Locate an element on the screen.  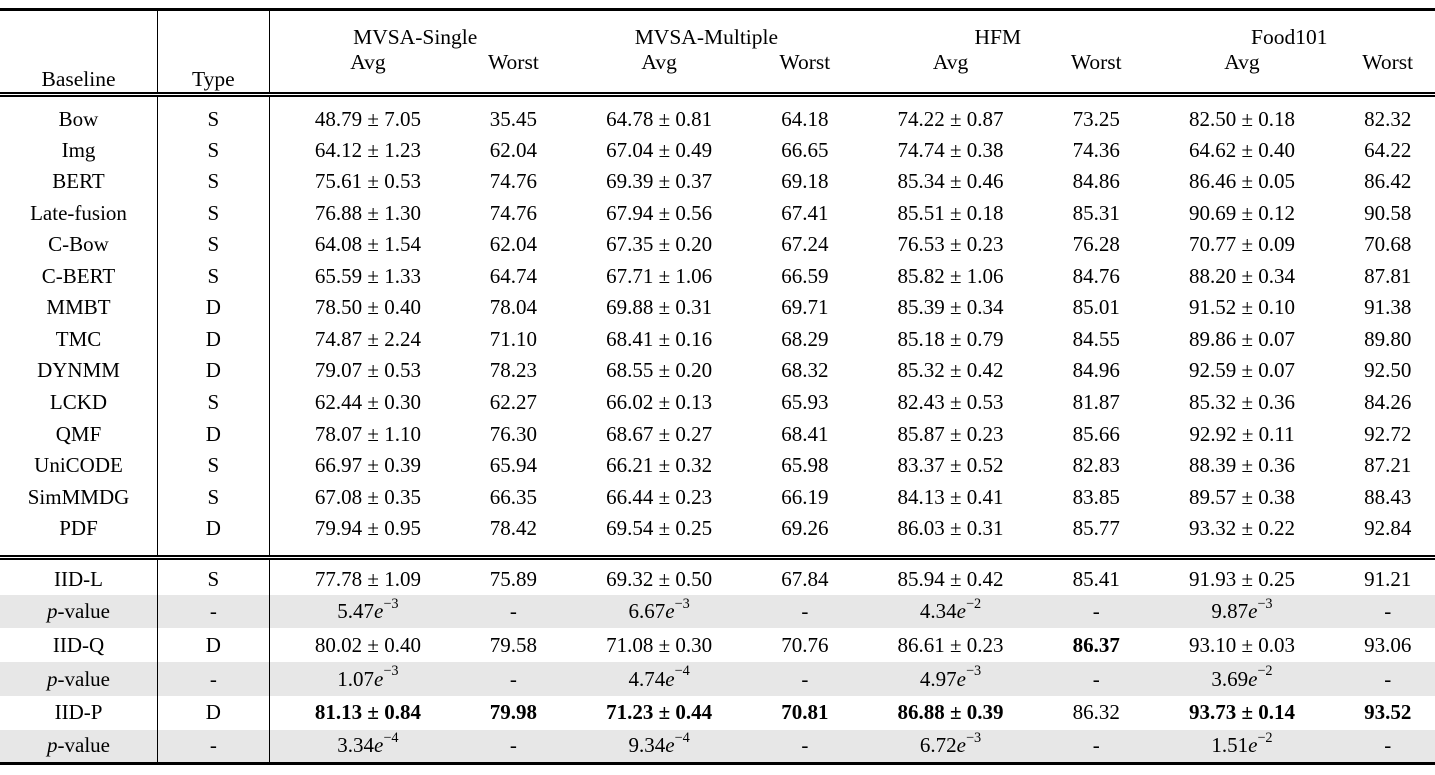
result-cell: 86.32 is located at coordinates (1096, 712).